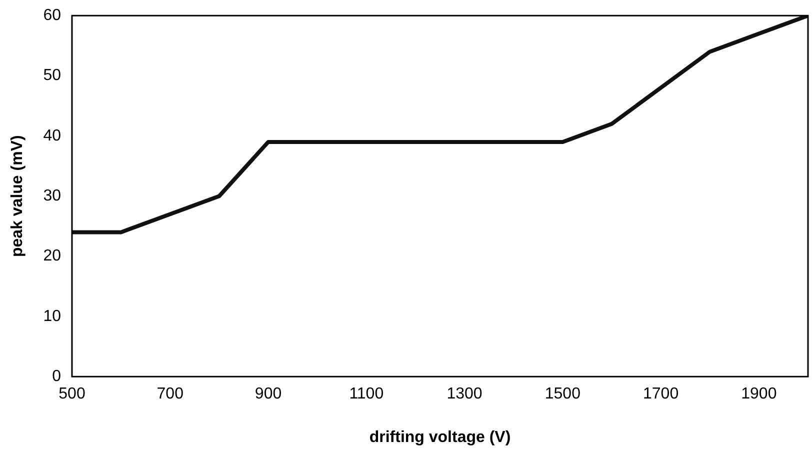 This screenshot has width=812, height=457. What do you see at coordinates (268, 394) in the screenshot?
I see `x-tick-label: 900` at bounding box center [268, 394].